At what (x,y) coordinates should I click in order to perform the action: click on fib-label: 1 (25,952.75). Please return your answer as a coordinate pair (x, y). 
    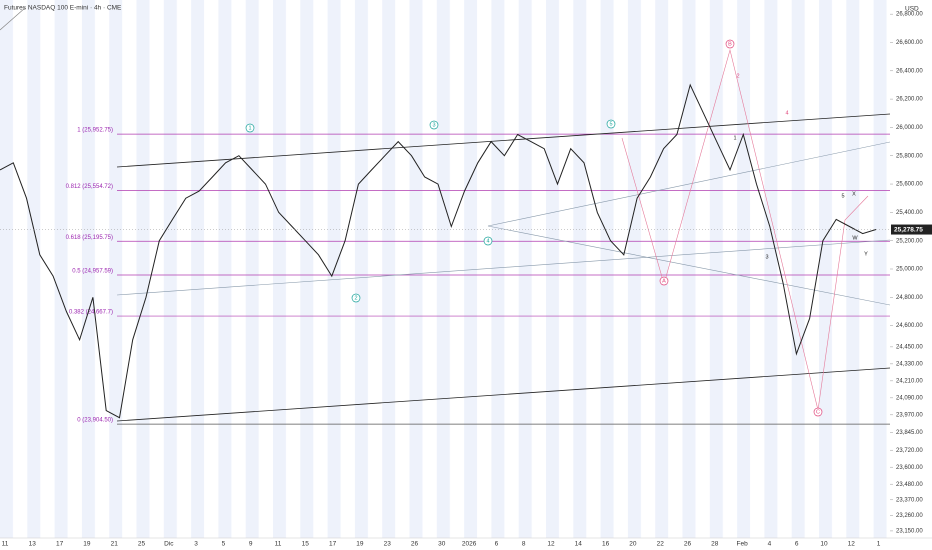
    Looking at the image, I should click on (95, 131).